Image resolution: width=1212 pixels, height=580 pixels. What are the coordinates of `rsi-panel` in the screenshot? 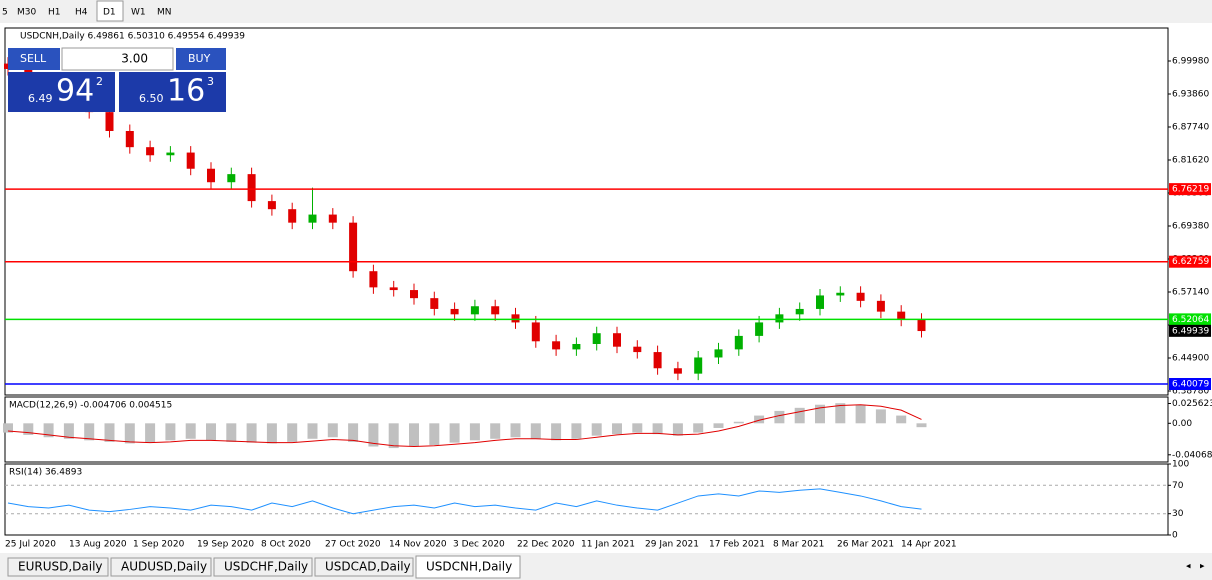 It's located at (586, 499).